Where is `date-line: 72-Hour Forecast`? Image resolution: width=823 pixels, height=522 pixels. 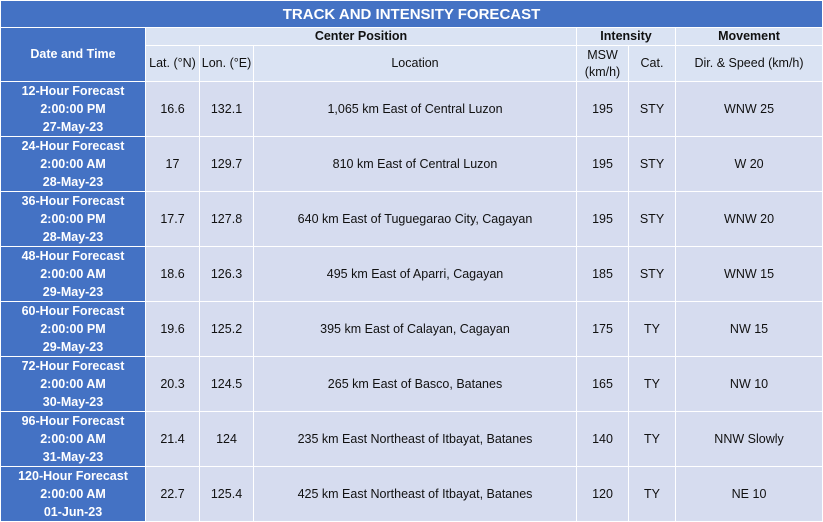
date-line: 72-Hour Forecast is located at coordinates (73, 366).